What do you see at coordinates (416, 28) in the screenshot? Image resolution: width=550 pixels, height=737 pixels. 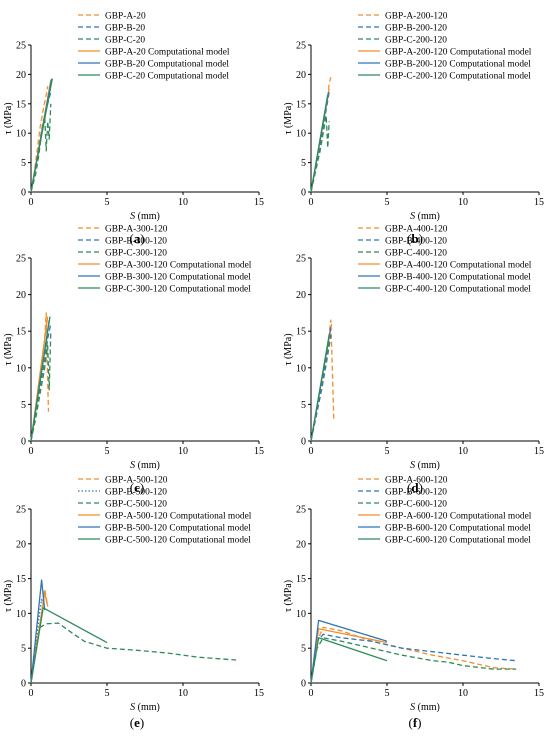 I see `legend-label: GBP-B-200-120` at bounding box center [416, 28].